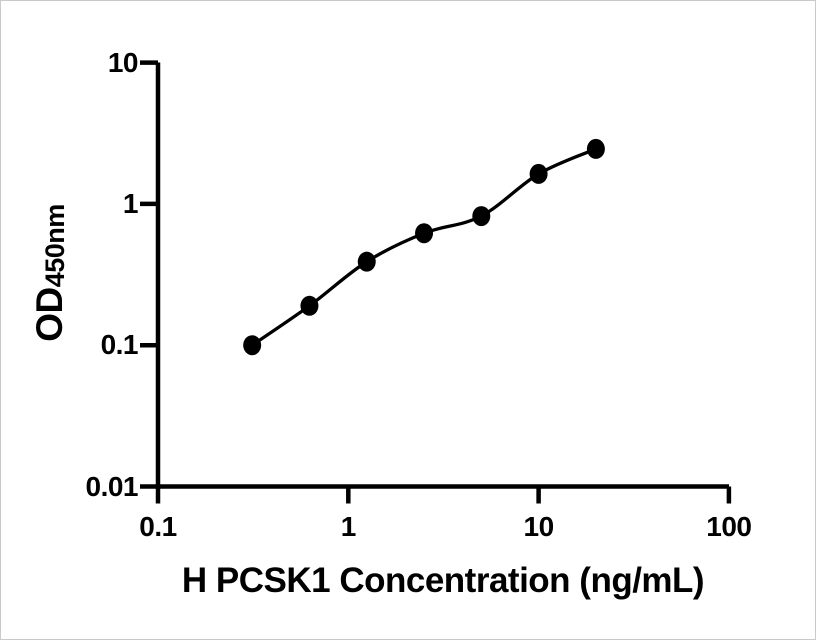 The image size is (816, 640). Describe the element at coordinates (443, 580) in the screenshot. I see `x-axis-title: H PCSK1 Concentration (ng/mL)` at that location.